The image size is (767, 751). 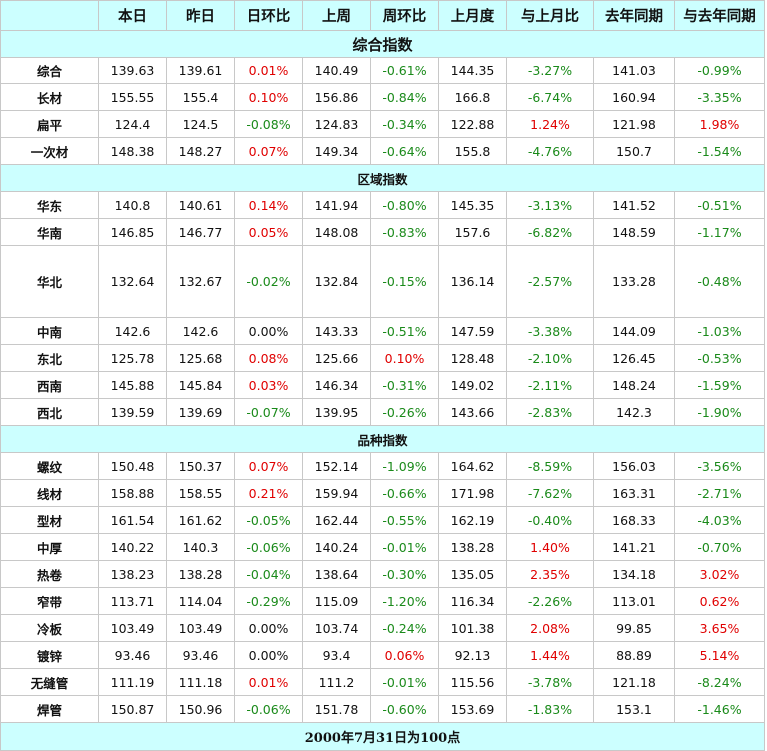 I want to click on table-cell: 145.84, so click(x=200, y=385).